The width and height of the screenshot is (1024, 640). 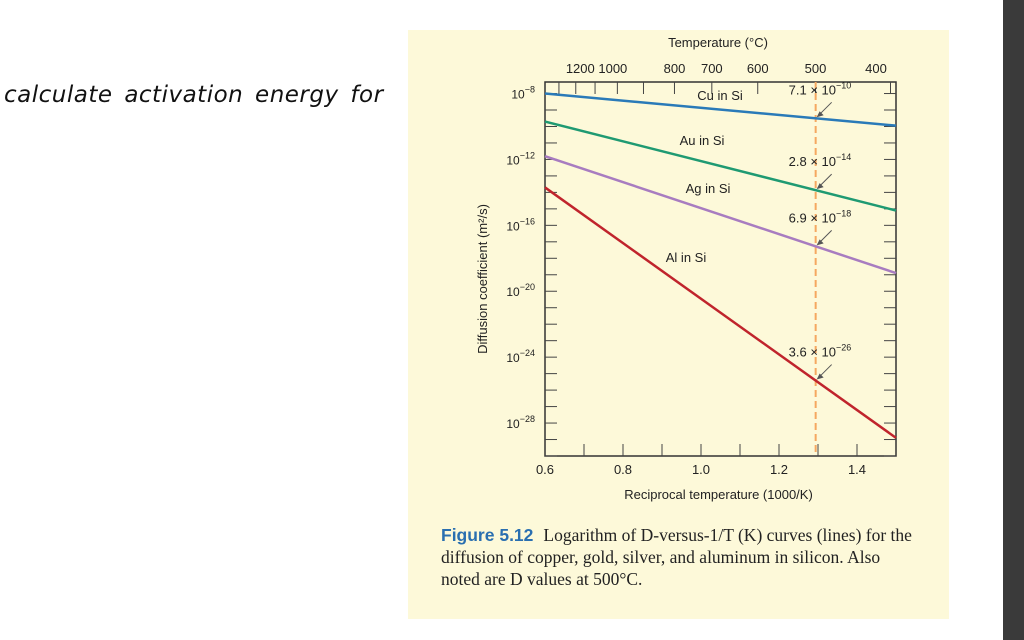 What do you see at coordinates (708, 188) in the screenshot?
I see `series-label-ag: Ag in Si` at bounding box center [708, 188].